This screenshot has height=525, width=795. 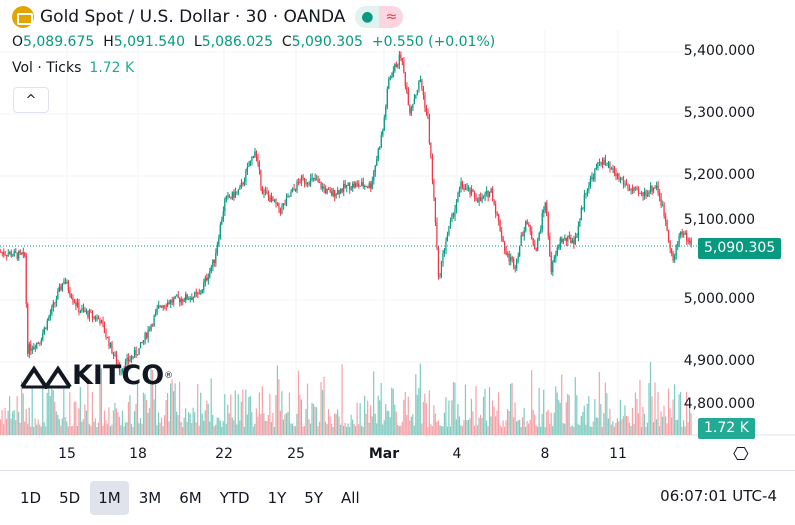 I want to click on delayed-data-icon: ≈, so click(x=391, y=17).